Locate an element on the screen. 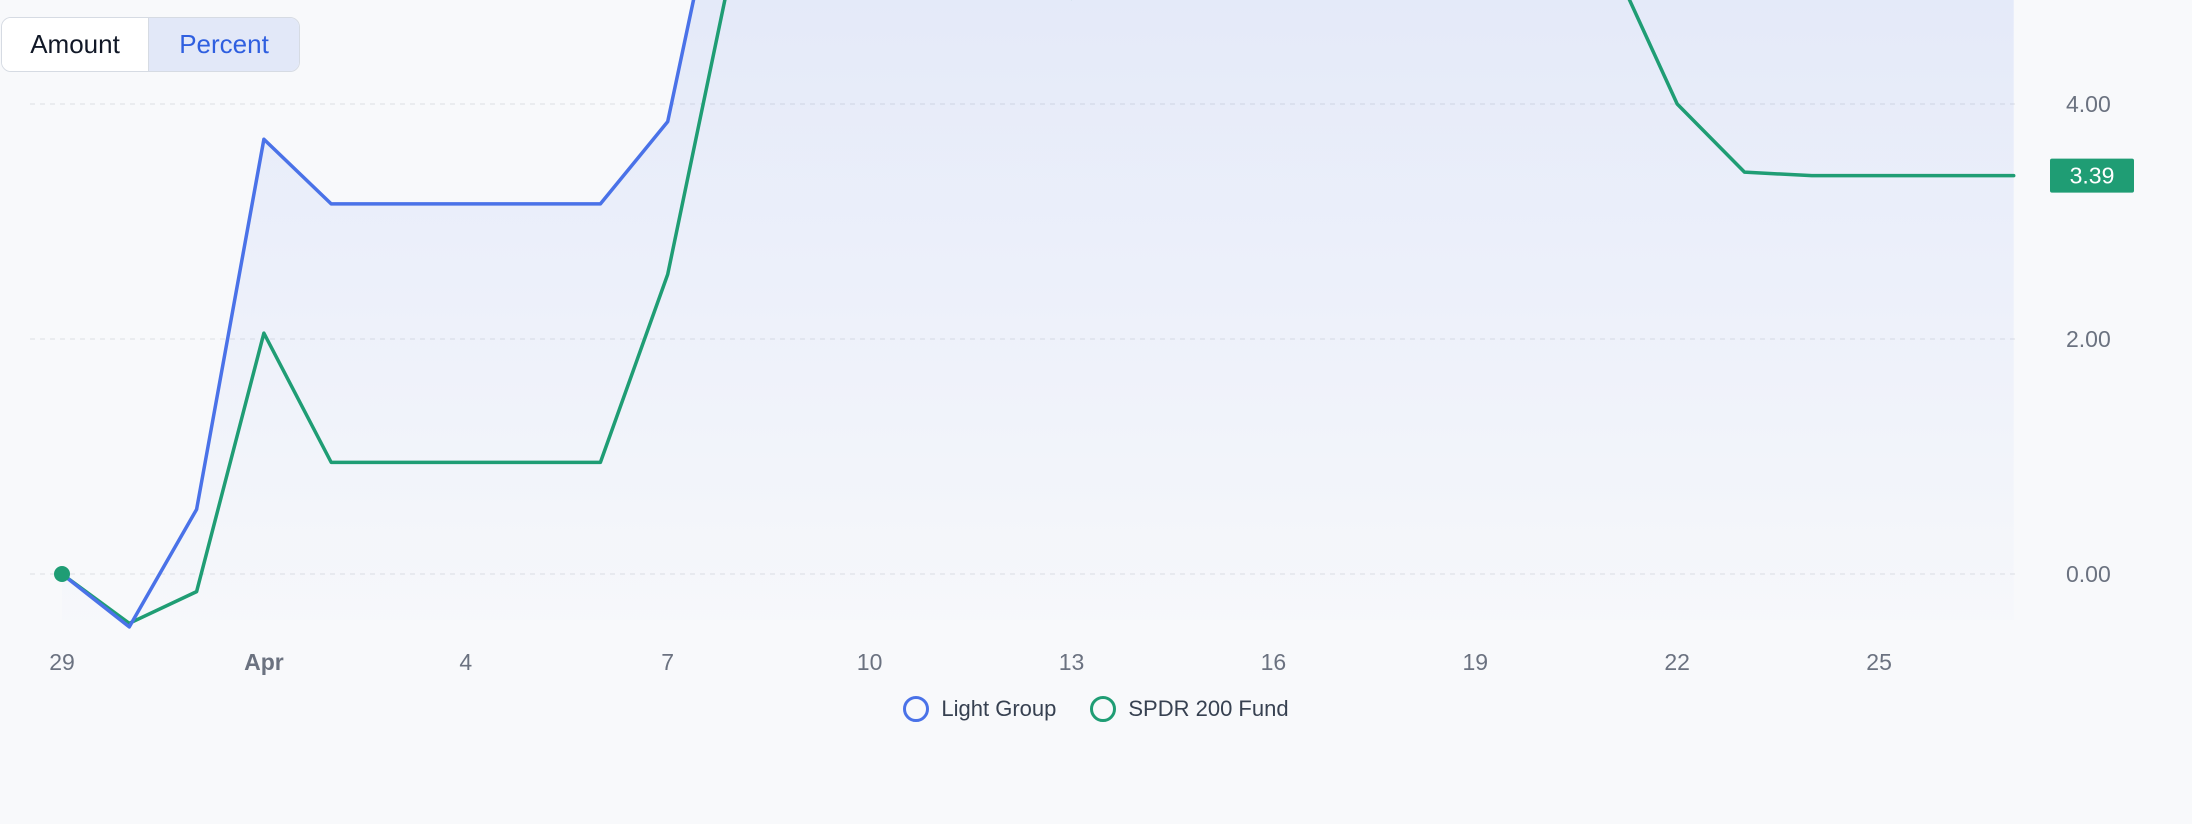 Image resolution: width=2192 pixels, height=824 pixels. legend-item-spdr-200-fund: SPDR 200 Fund is located at coordinates (1189, 709).